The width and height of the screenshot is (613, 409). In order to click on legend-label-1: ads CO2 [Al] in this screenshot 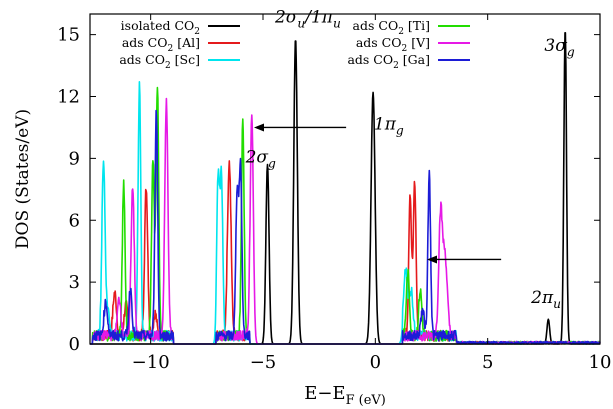, I will do `click(161, 44)`.